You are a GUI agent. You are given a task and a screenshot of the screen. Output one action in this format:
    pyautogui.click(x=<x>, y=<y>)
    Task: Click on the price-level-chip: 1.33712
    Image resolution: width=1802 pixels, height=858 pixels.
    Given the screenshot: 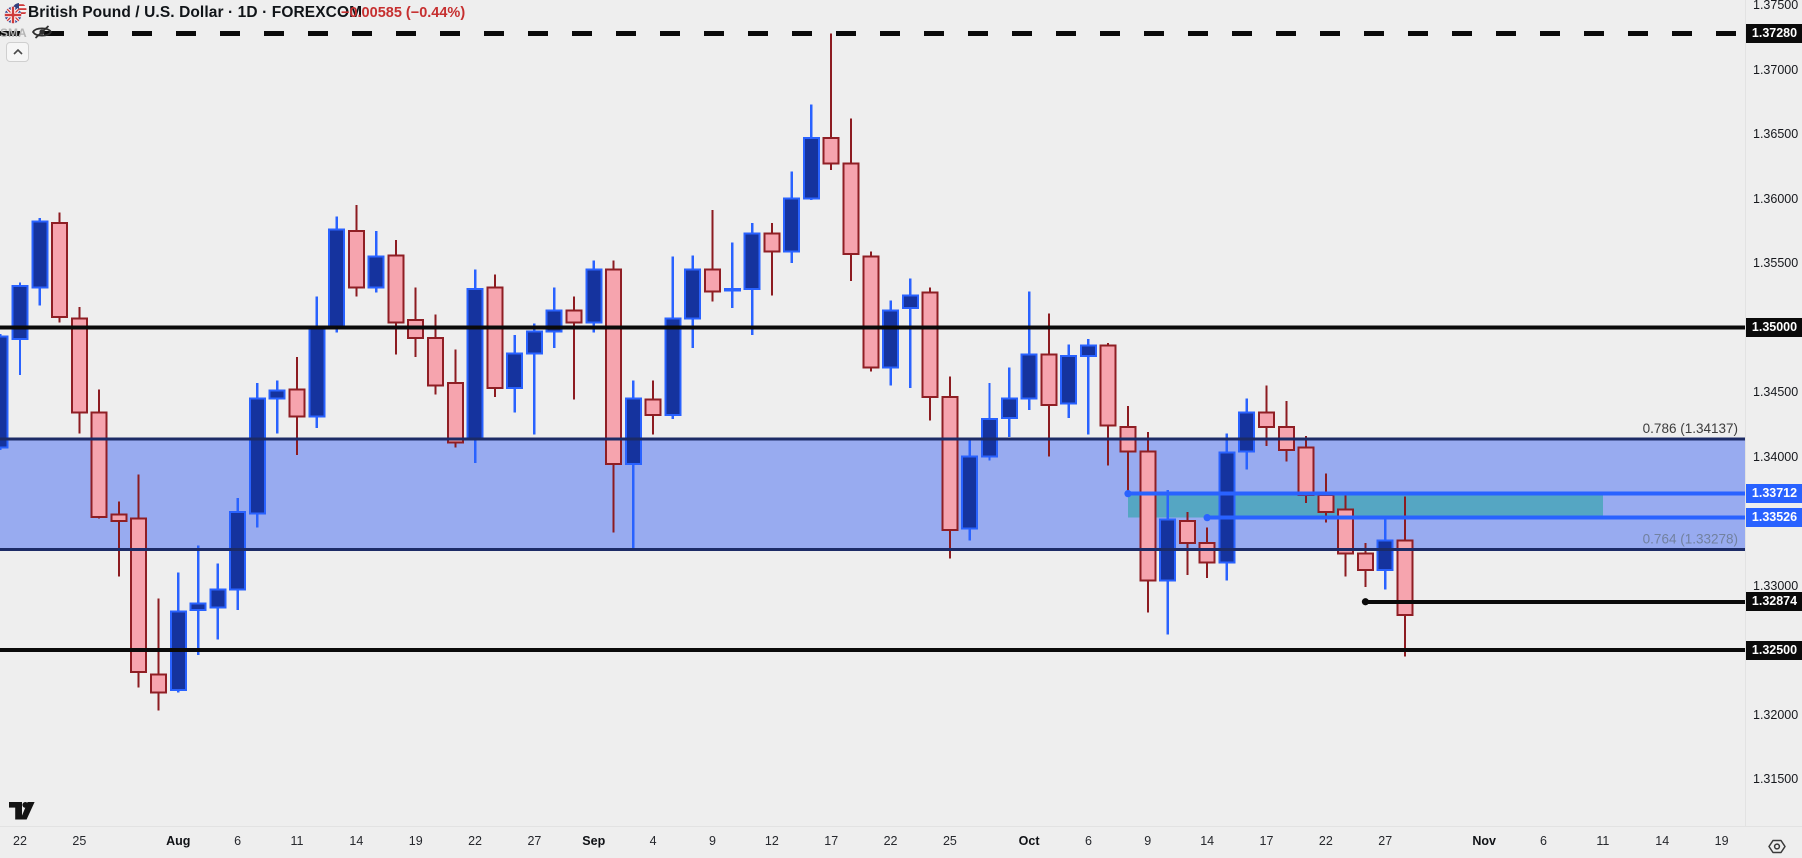 What is the action you would take?
    pyautogui.click(x=1774, y=494)
    